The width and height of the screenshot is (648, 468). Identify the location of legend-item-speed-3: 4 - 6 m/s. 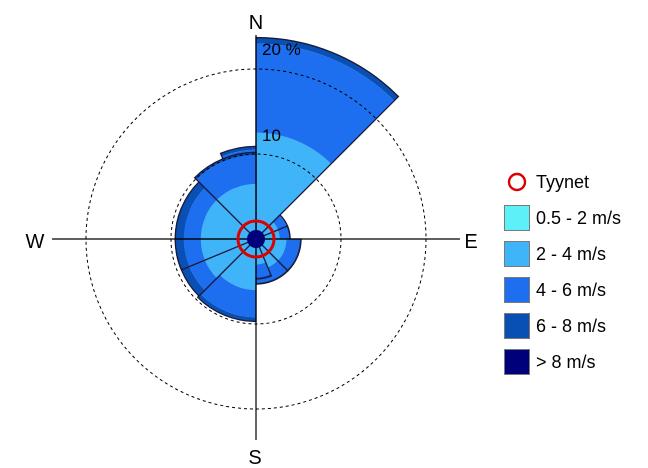
(562, 290).